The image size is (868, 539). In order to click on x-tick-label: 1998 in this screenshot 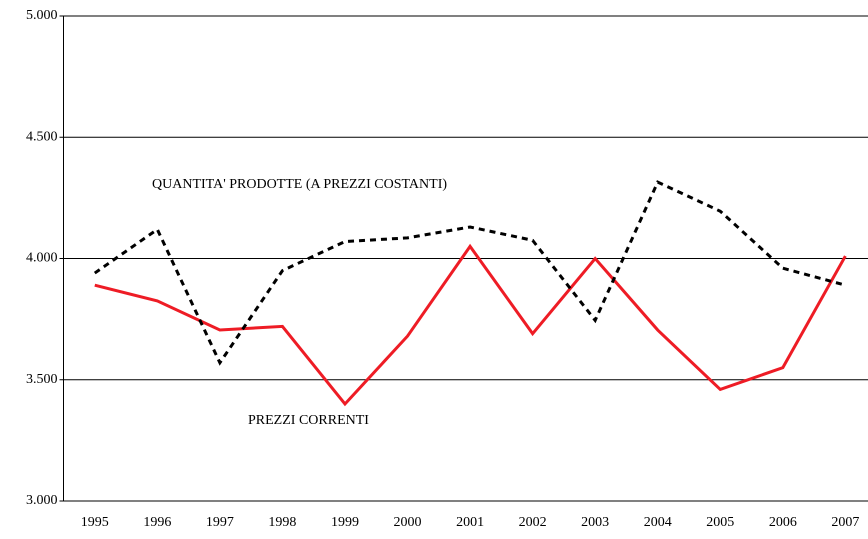, I will do `click(282, 522)`.